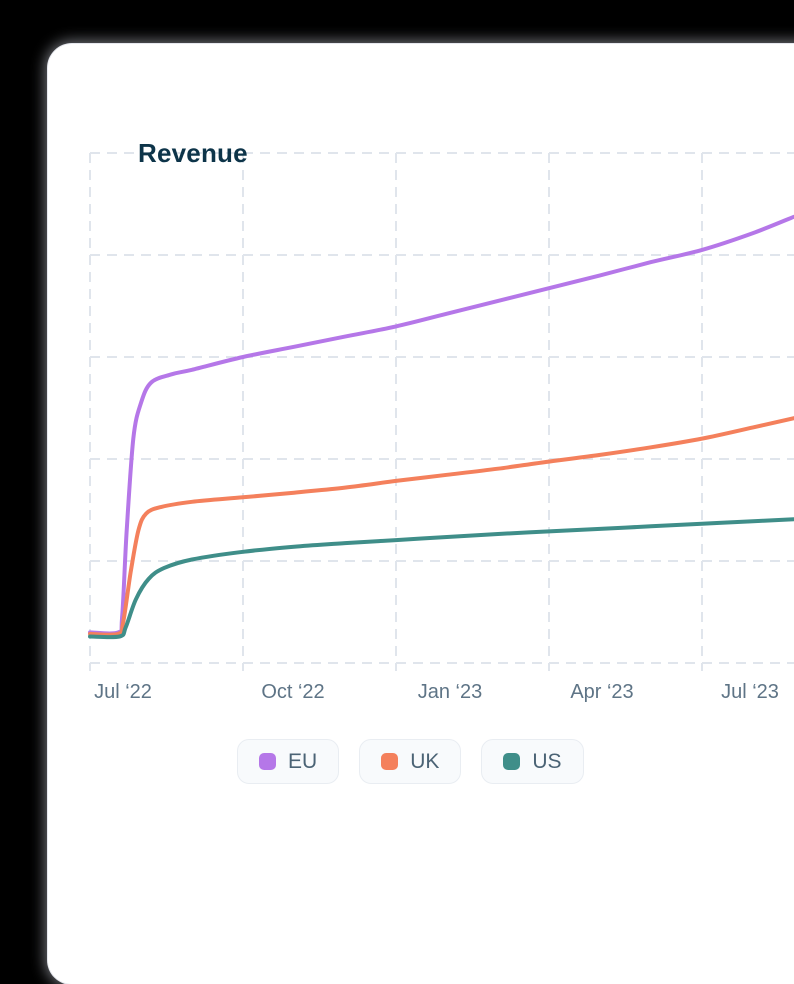 The width and height of the screenshot is (794, 984). I want to click on chart-legend: EU UK US, so click(410, 761).